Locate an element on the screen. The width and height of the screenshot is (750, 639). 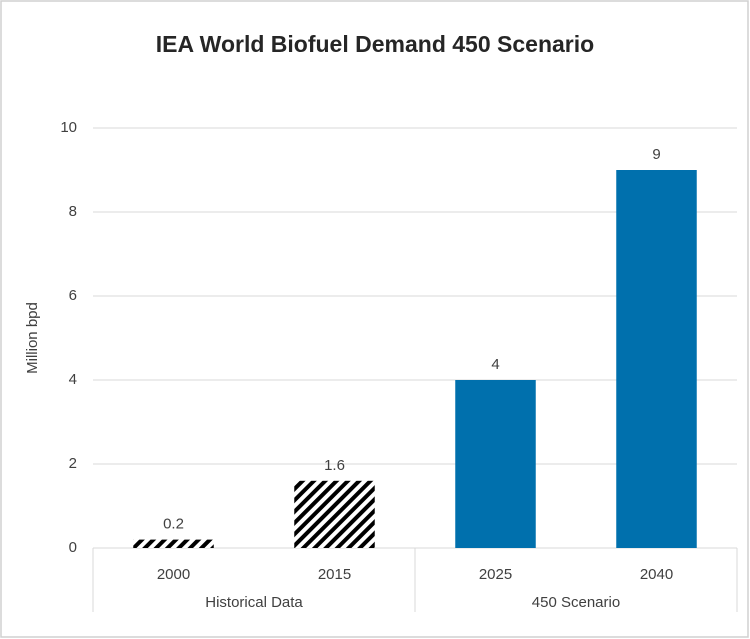
y-tick-label: 2 is located at coordinates (73, 463).